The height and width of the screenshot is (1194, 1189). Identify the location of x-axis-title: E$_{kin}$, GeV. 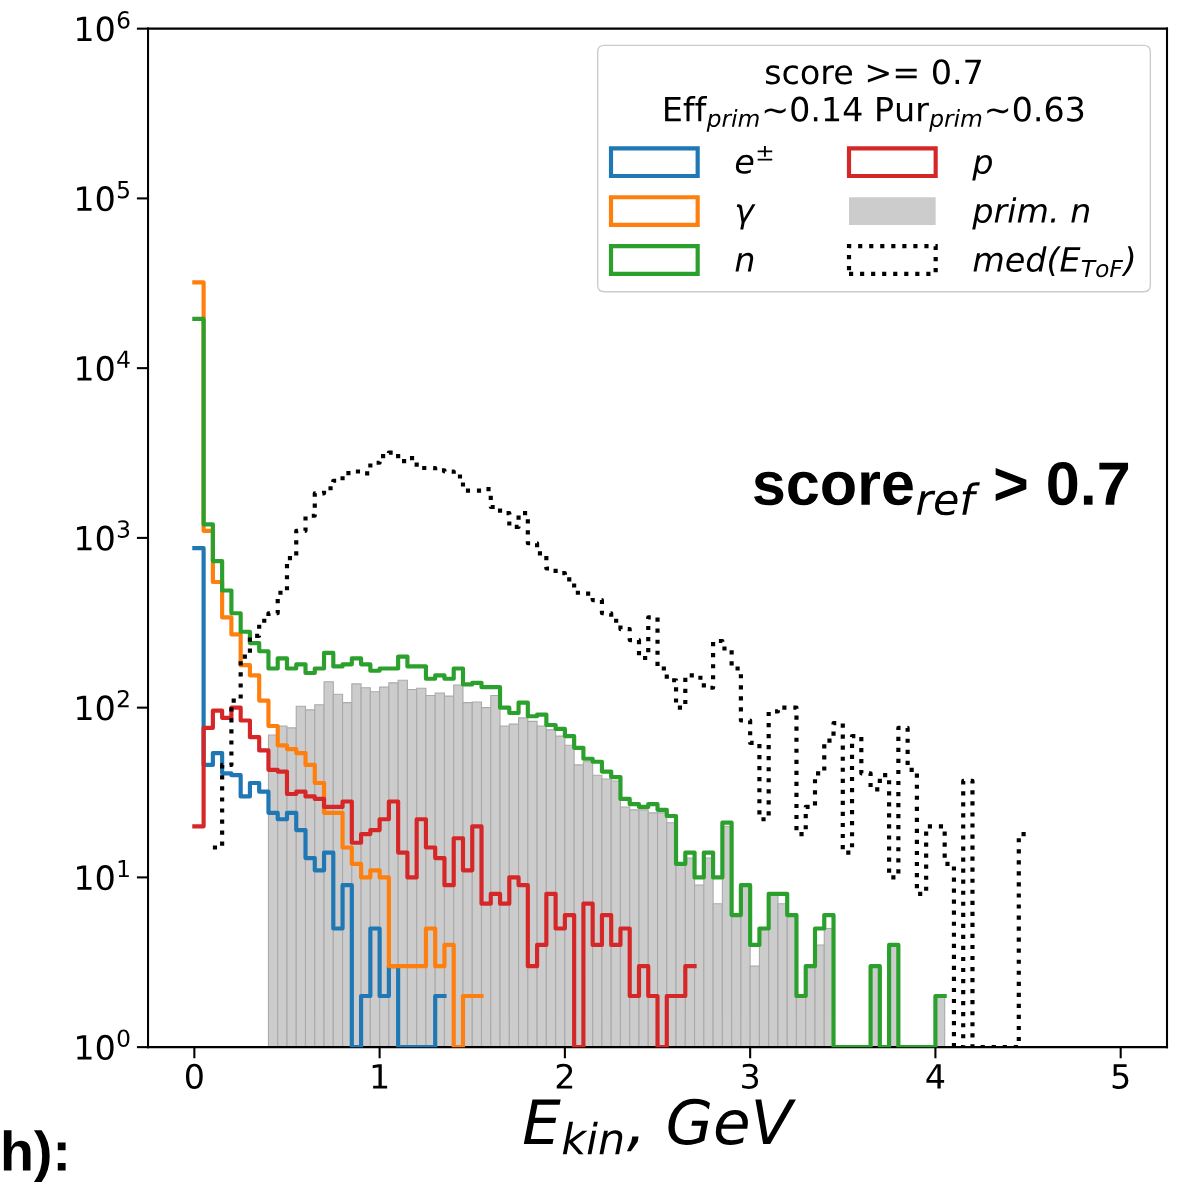
(659, 1126).